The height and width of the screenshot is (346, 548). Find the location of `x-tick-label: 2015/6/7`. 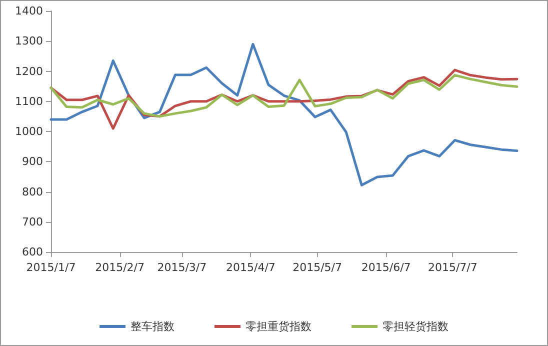

x-tick-label: 2015/6/7 is located at coordinates (386, 267).